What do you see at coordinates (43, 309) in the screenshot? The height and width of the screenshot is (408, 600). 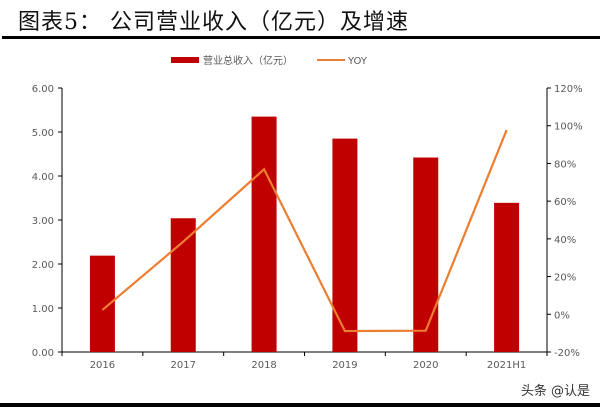 I see `left-tick-label: 1.00` at bounding box center [43, 309].